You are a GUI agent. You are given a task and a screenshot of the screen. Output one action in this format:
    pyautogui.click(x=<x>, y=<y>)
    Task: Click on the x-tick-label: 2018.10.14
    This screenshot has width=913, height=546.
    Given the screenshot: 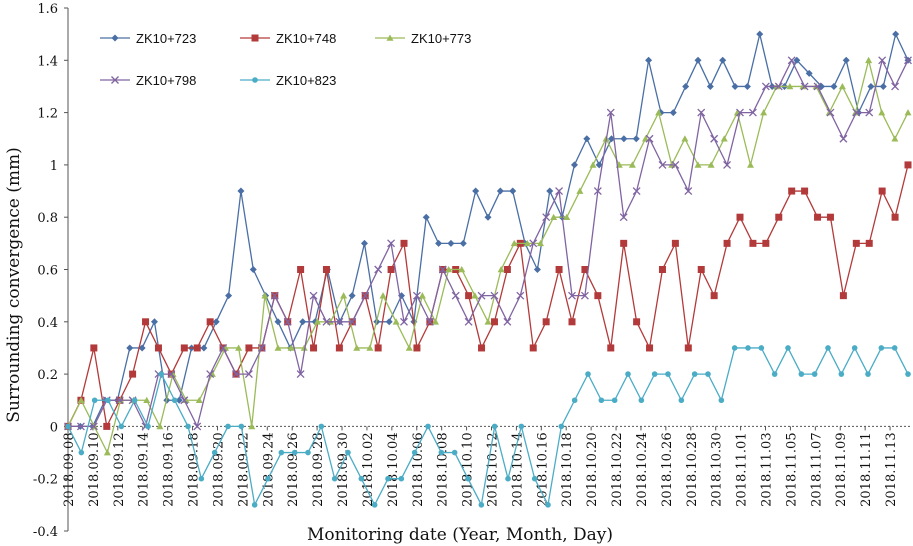 What is the action you would take?
    pyautogui.click(x=517, y=469)
    